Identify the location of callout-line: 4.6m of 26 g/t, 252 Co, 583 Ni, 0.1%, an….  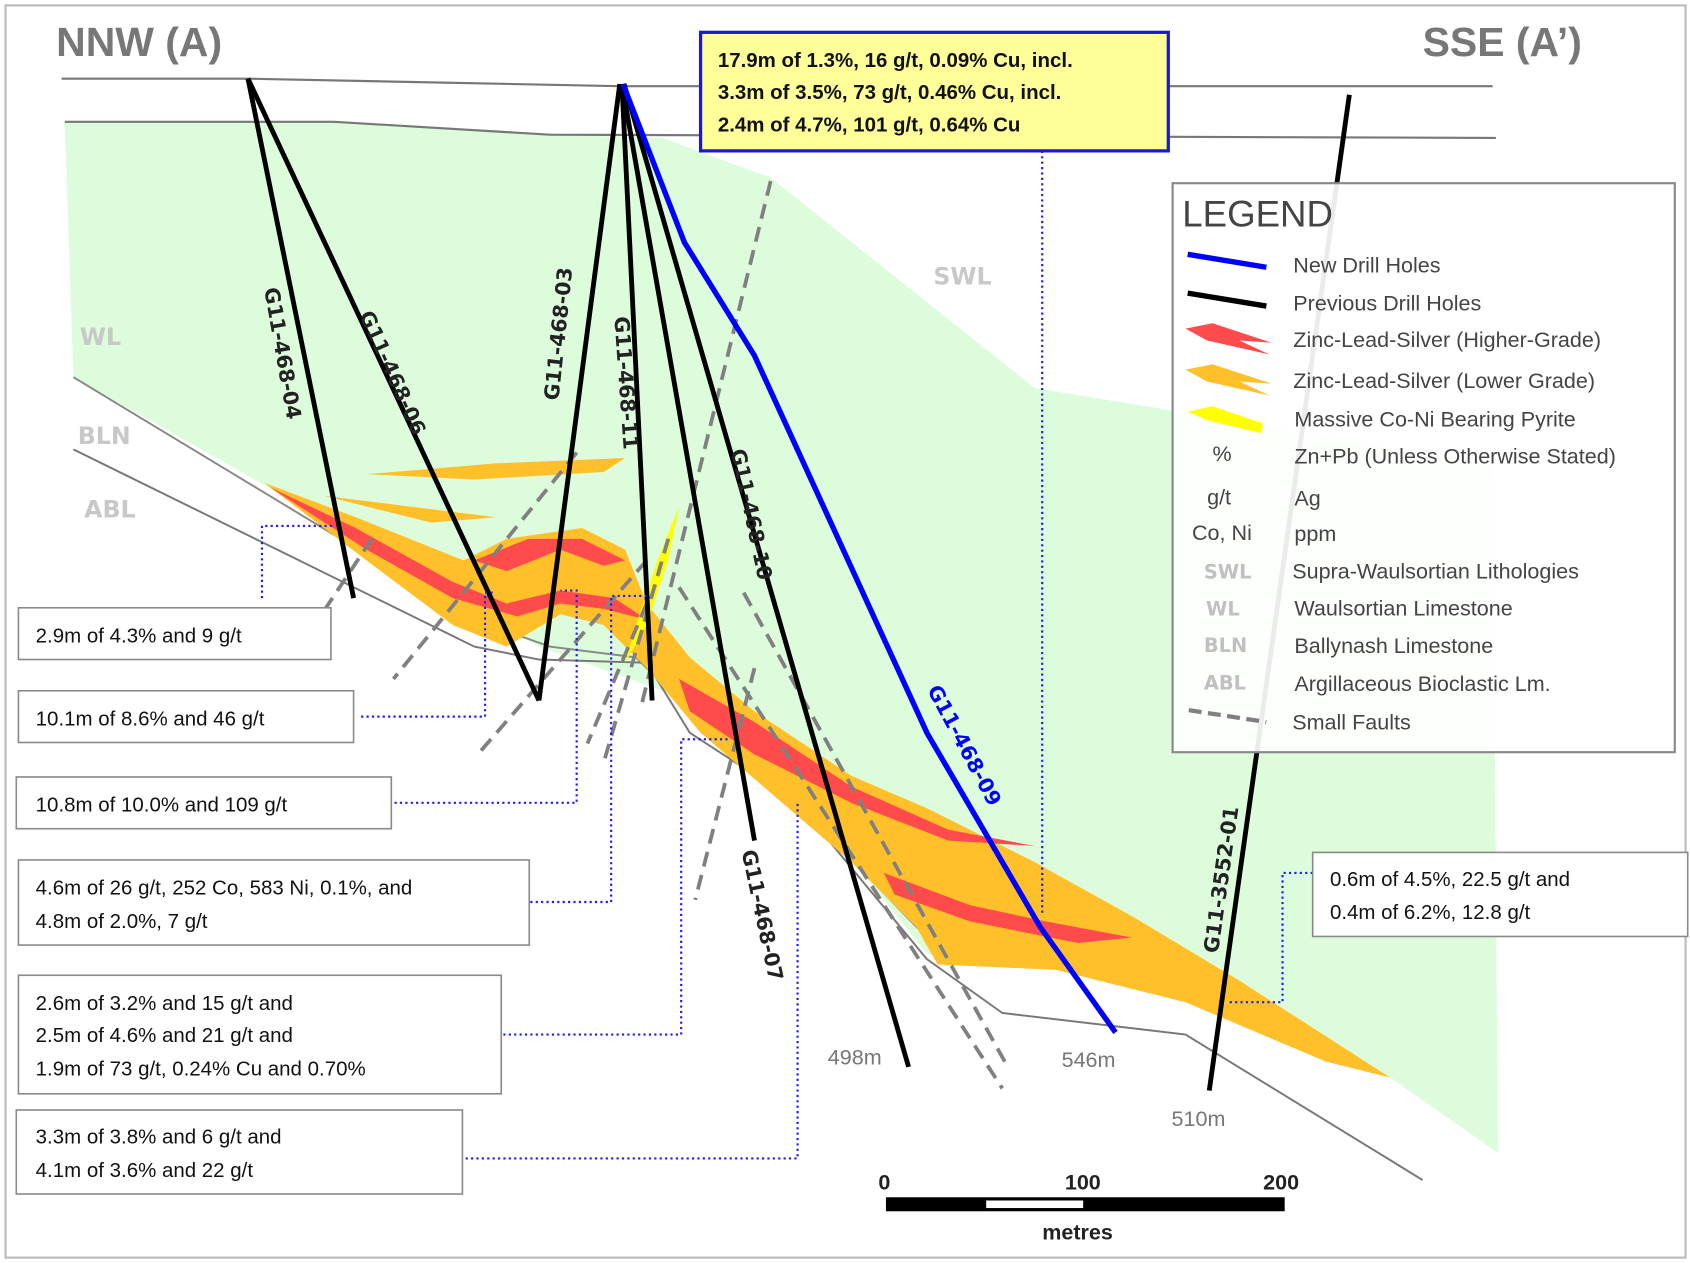
(224, 887).